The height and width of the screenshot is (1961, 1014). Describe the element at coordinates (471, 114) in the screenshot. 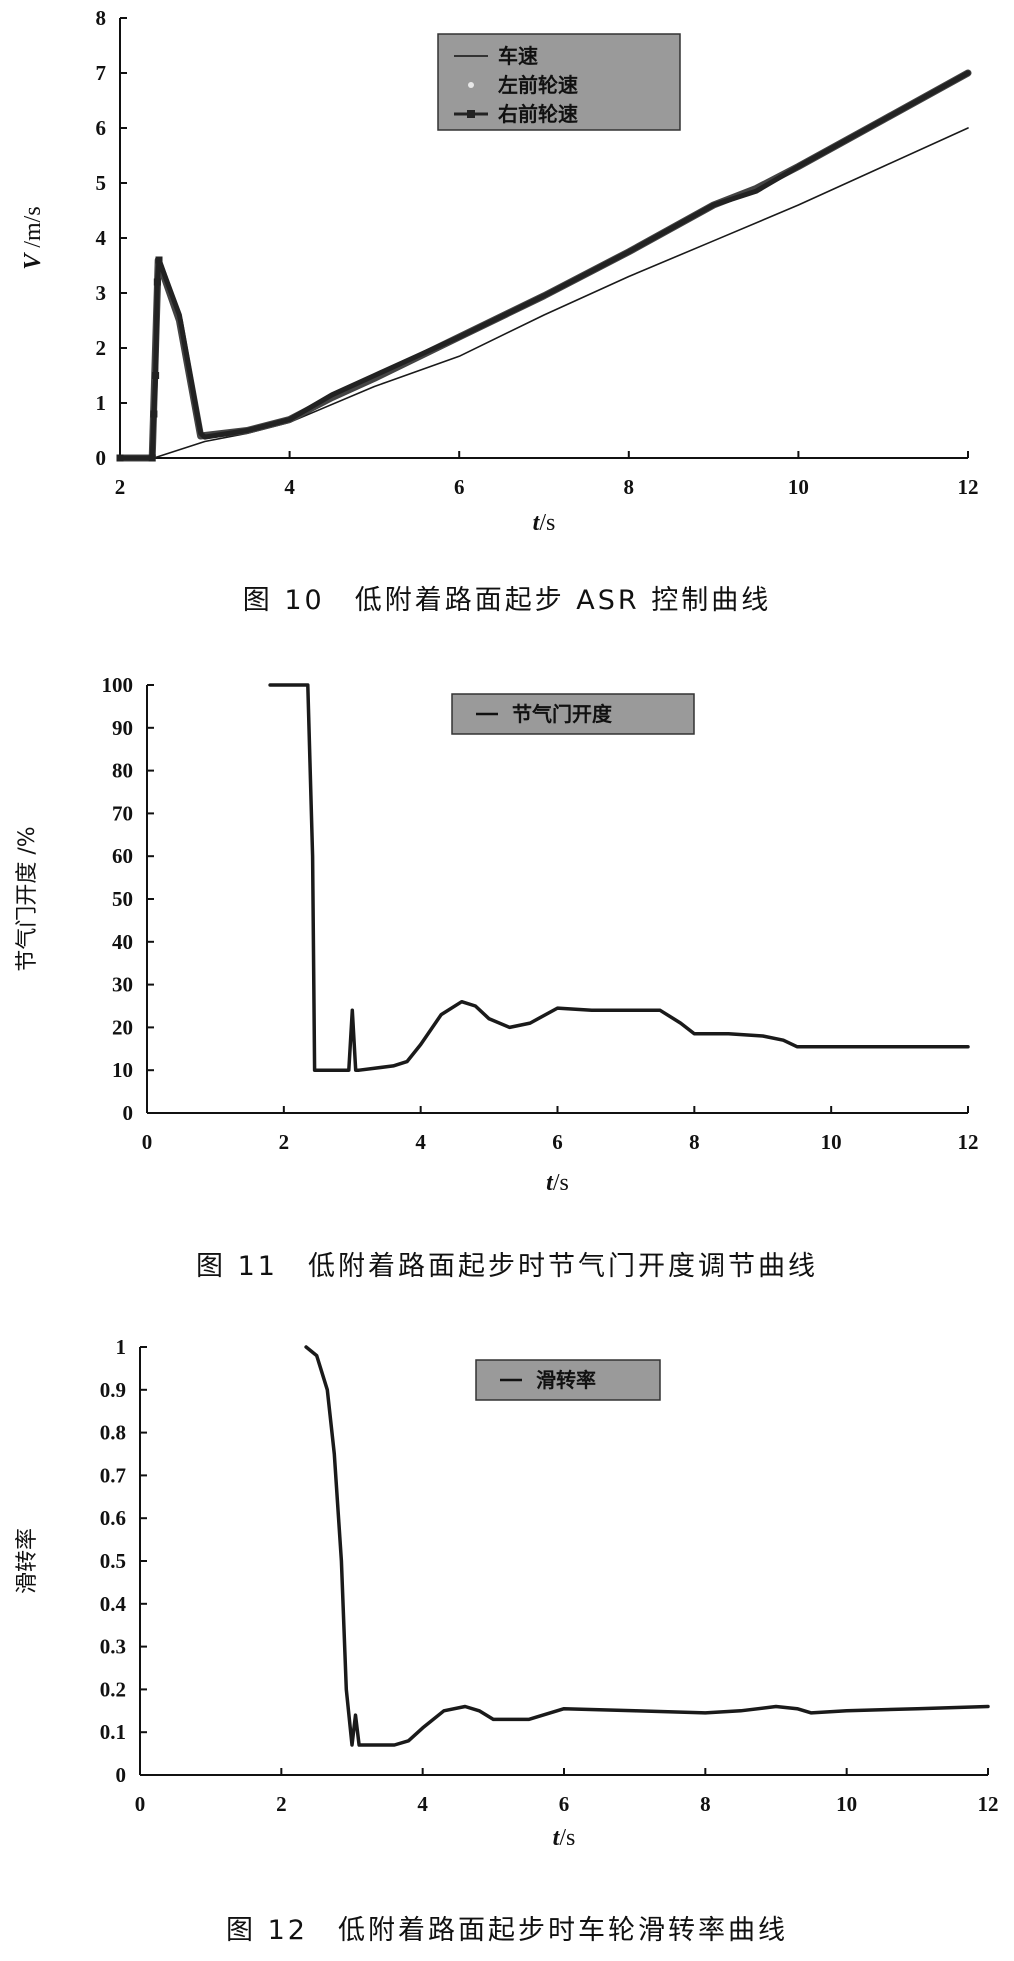

I see `legend-swatch-marker` at that location.